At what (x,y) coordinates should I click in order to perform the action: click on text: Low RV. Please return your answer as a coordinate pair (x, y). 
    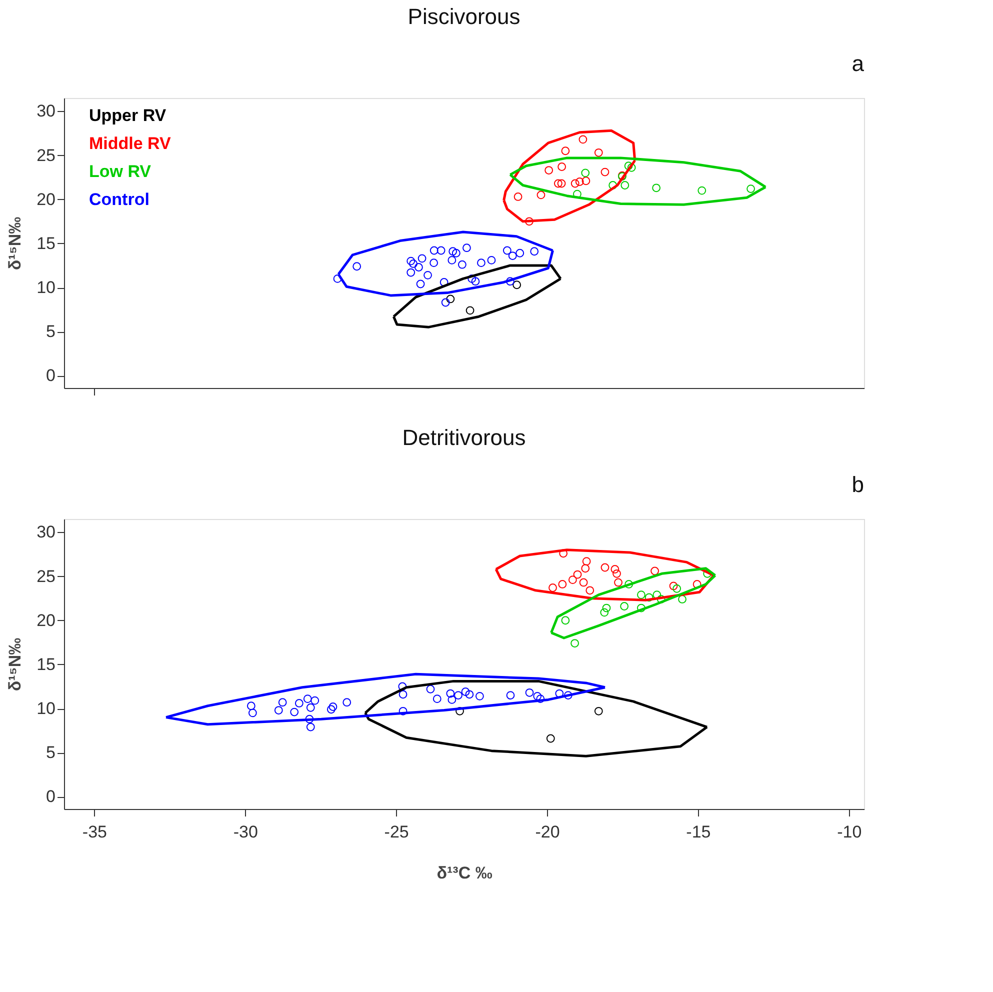
    Looking at the image, I should click on (120, 171).